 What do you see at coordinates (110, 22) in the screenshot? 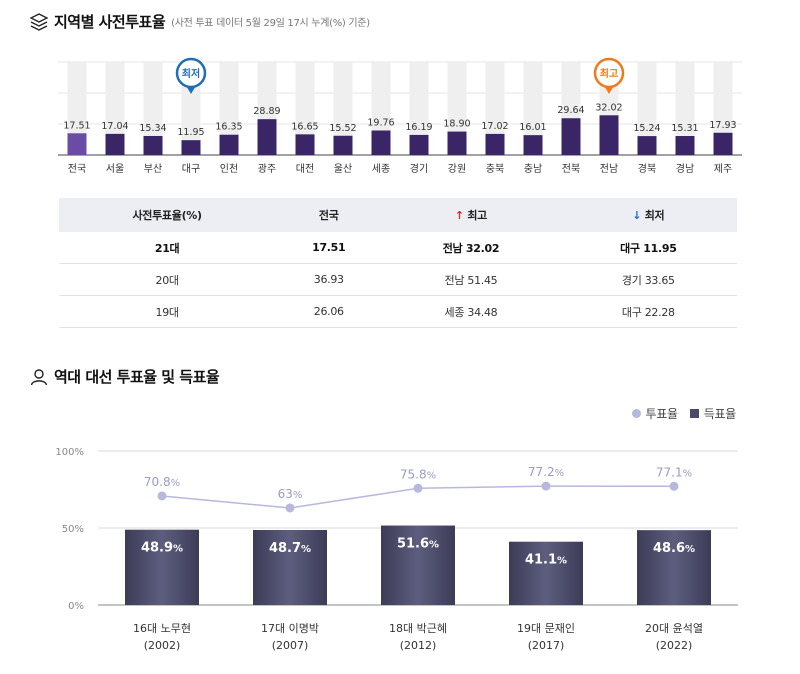
I see `section1-title: 지역별 사전투표율` at bounding box center [110, 22].